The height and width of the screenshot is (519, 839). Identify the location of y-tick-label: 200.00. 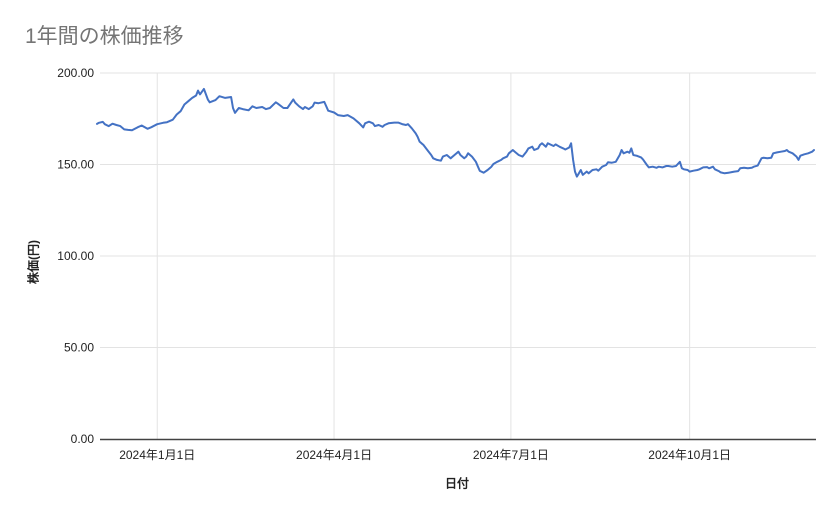
(75, 73).